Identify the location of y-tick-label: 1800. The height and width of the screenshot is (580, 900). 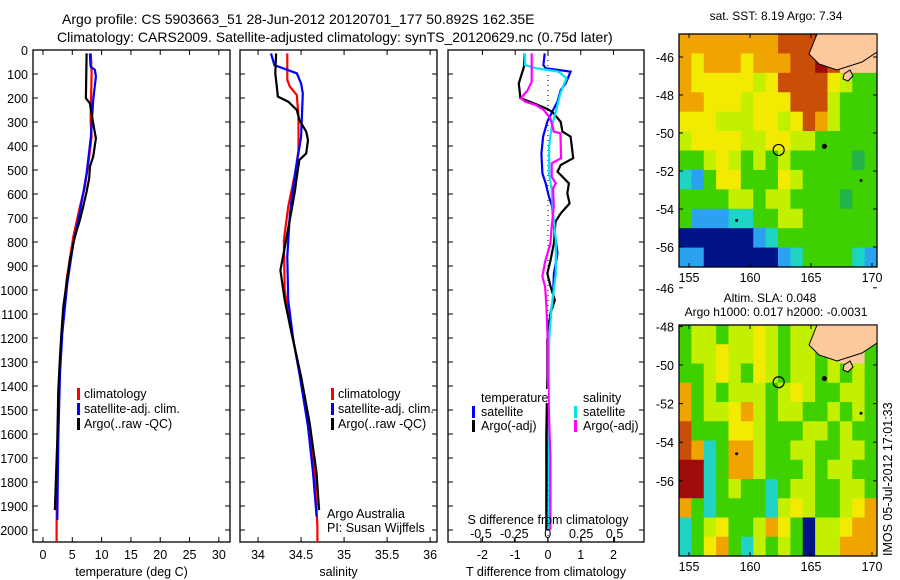
(14, 483).